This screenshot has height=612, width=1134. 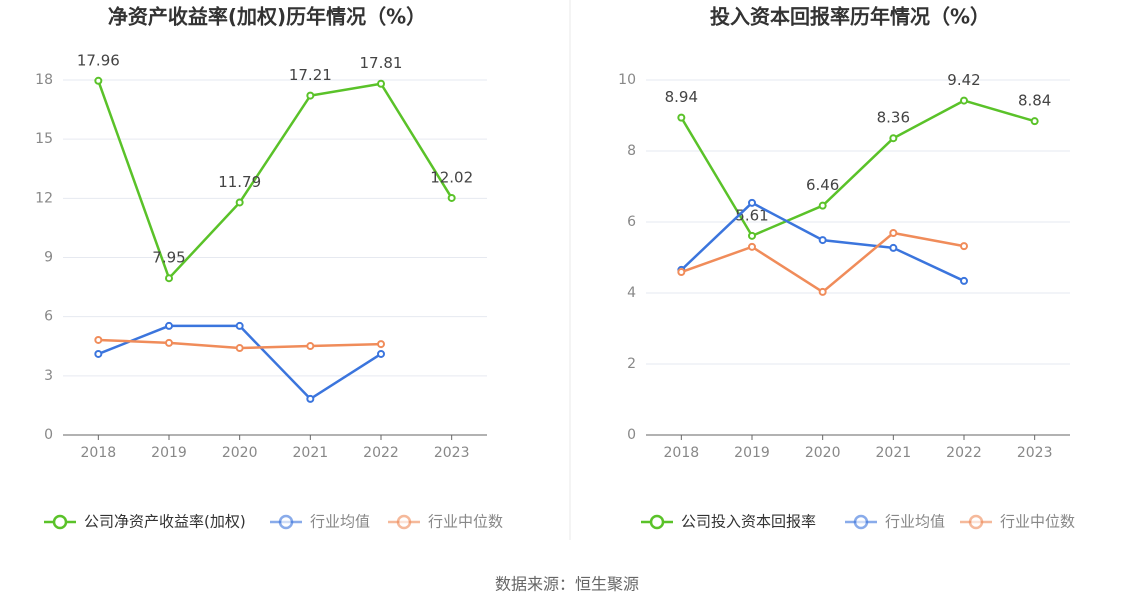 I want to click on legend-label: 公司净资产收益率(加权), so click(x=165, y=522).